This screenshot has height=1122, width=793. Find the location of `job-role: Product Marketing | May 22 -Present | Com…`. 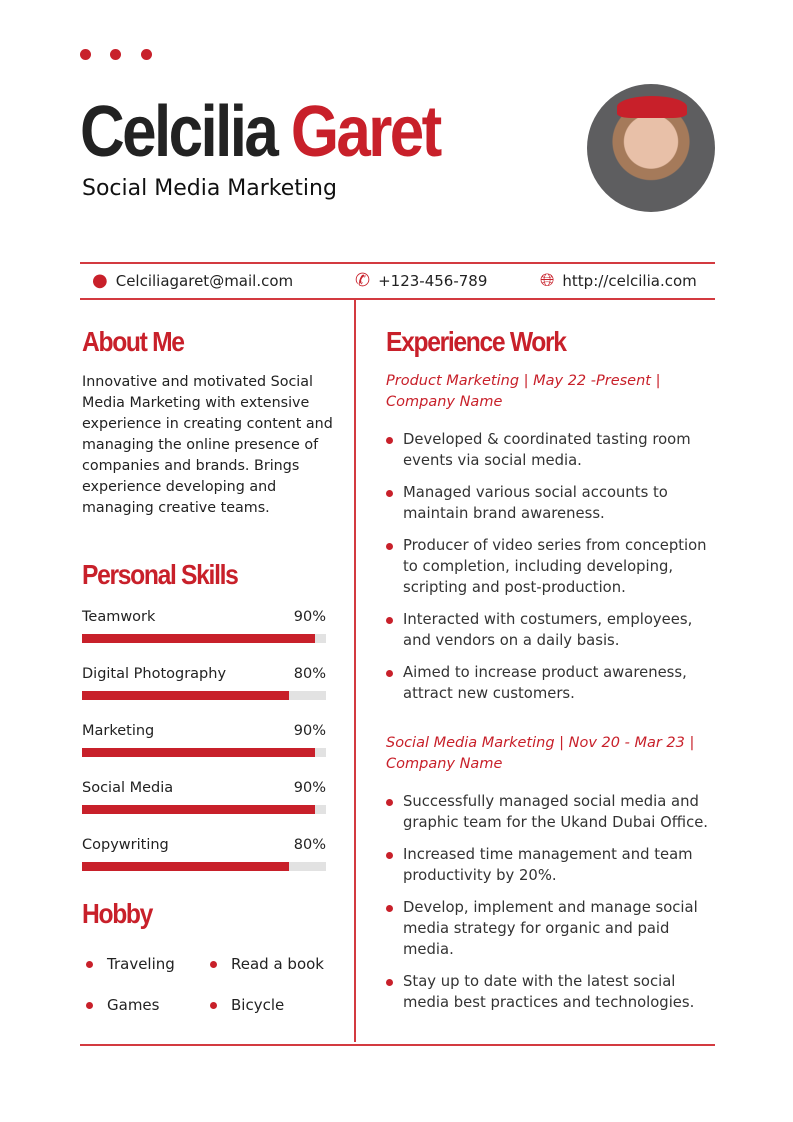

job-role: Product Marketing | May 22 -Present | Com… is located at coordinates (523, 391).